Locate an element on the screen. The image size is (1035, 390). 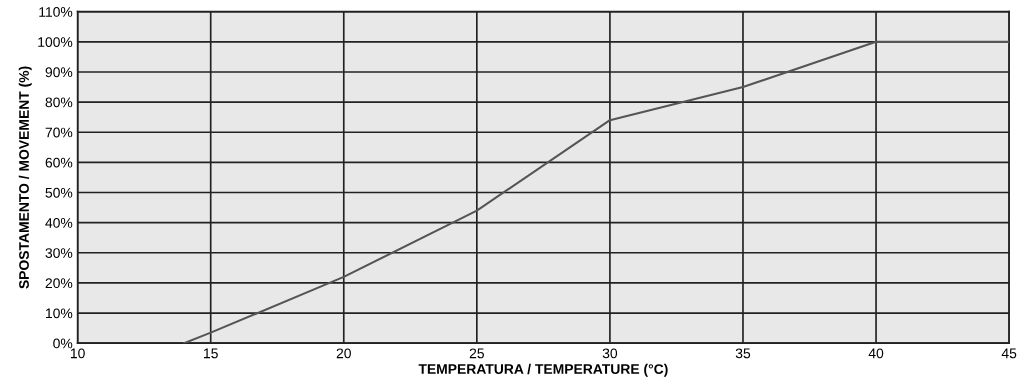
y-tick-label: 60% is located at coordinates (59, 162).